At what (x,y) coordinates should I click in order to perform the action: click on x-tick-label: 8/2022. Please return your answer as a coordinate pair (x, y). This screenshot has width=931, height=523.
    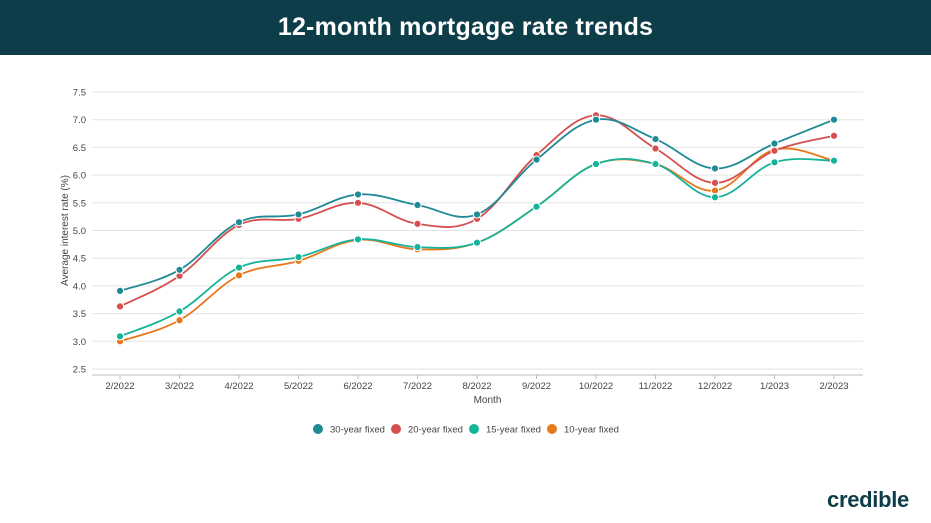
    Looking at the image, I should click on (476, 386).